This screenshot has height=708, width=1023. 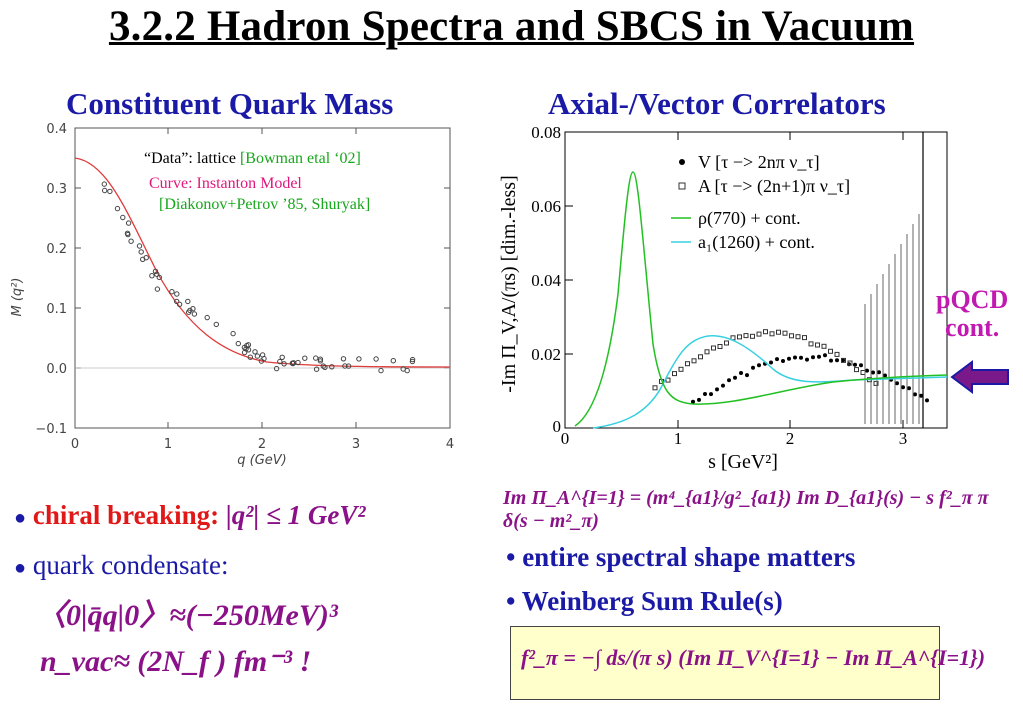 I want to click on ytick-label: 0.3, so click(x=56, y=189).